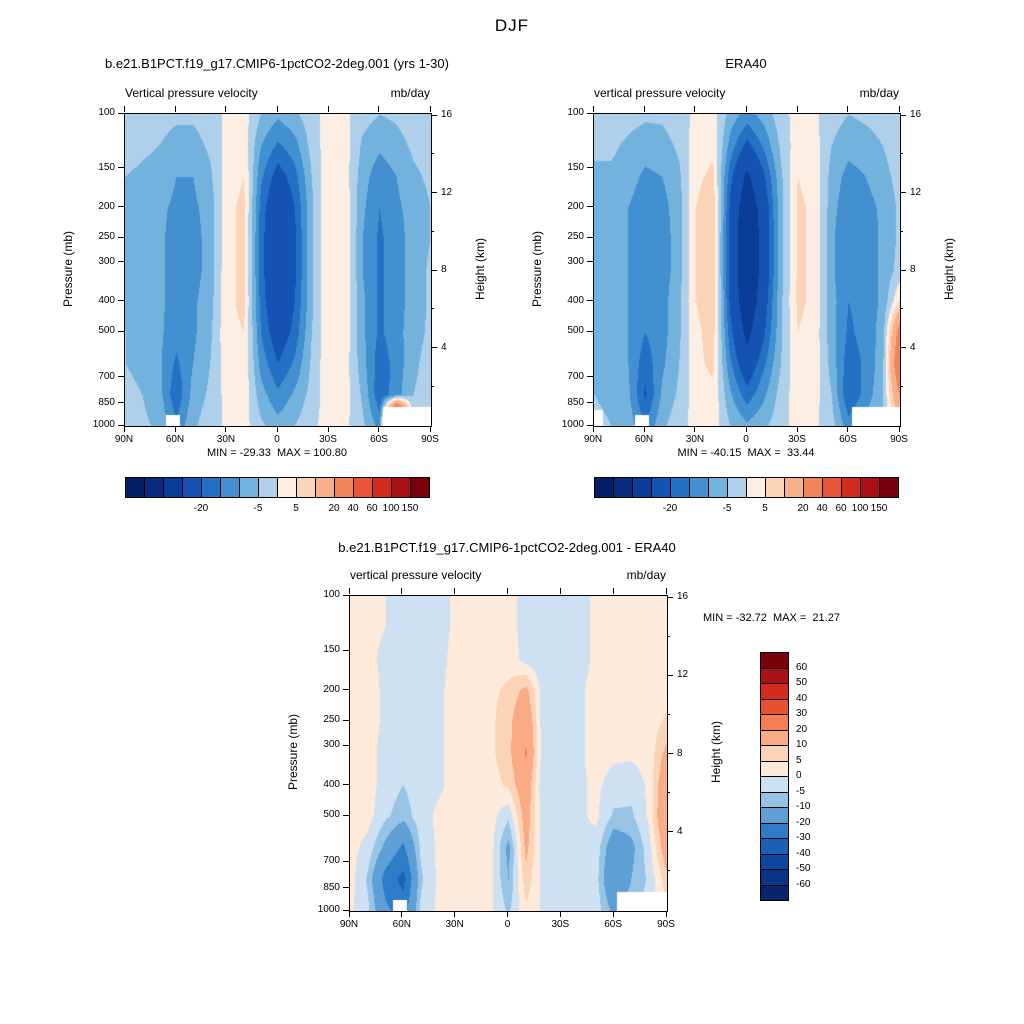 The image size is (1024, 1024). Describe the element at coordinates (512, 25) in the screenshot. I see `page-title: DJF` at that location.